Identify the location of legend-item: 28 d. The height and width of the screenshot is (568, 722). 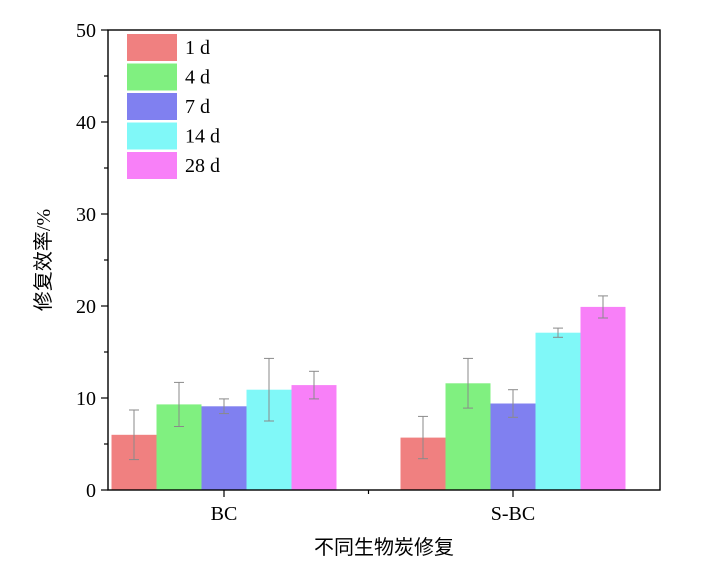
(173, 165).